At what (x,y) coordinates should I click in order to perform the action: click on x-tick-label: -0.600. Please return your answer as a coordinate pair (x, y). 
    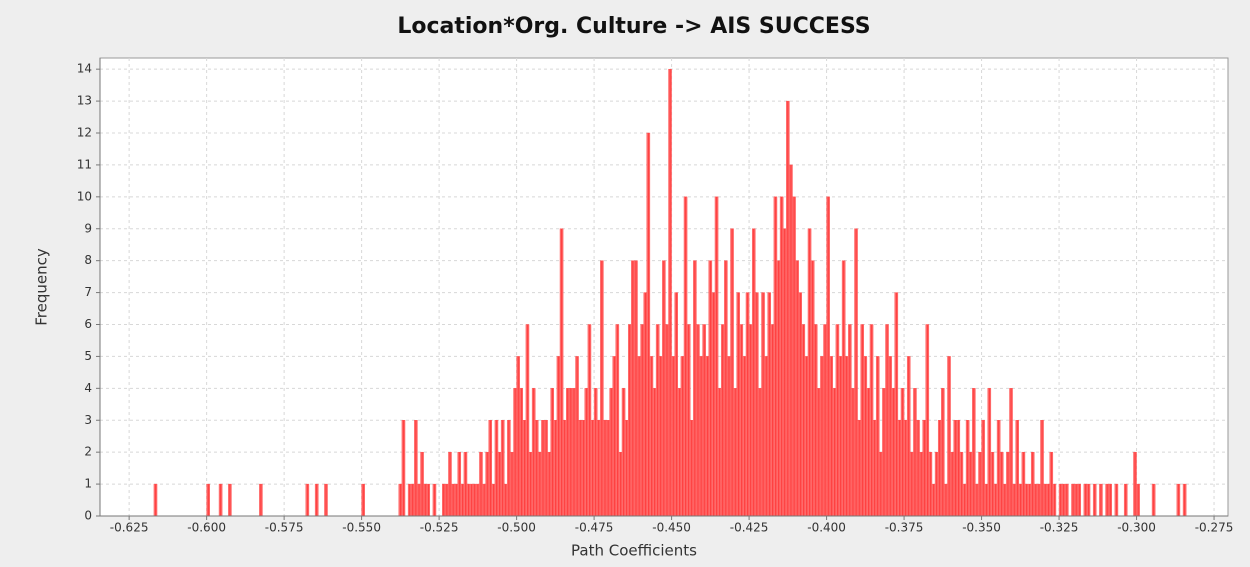
    Looking at the image, I should click on (206, 528).